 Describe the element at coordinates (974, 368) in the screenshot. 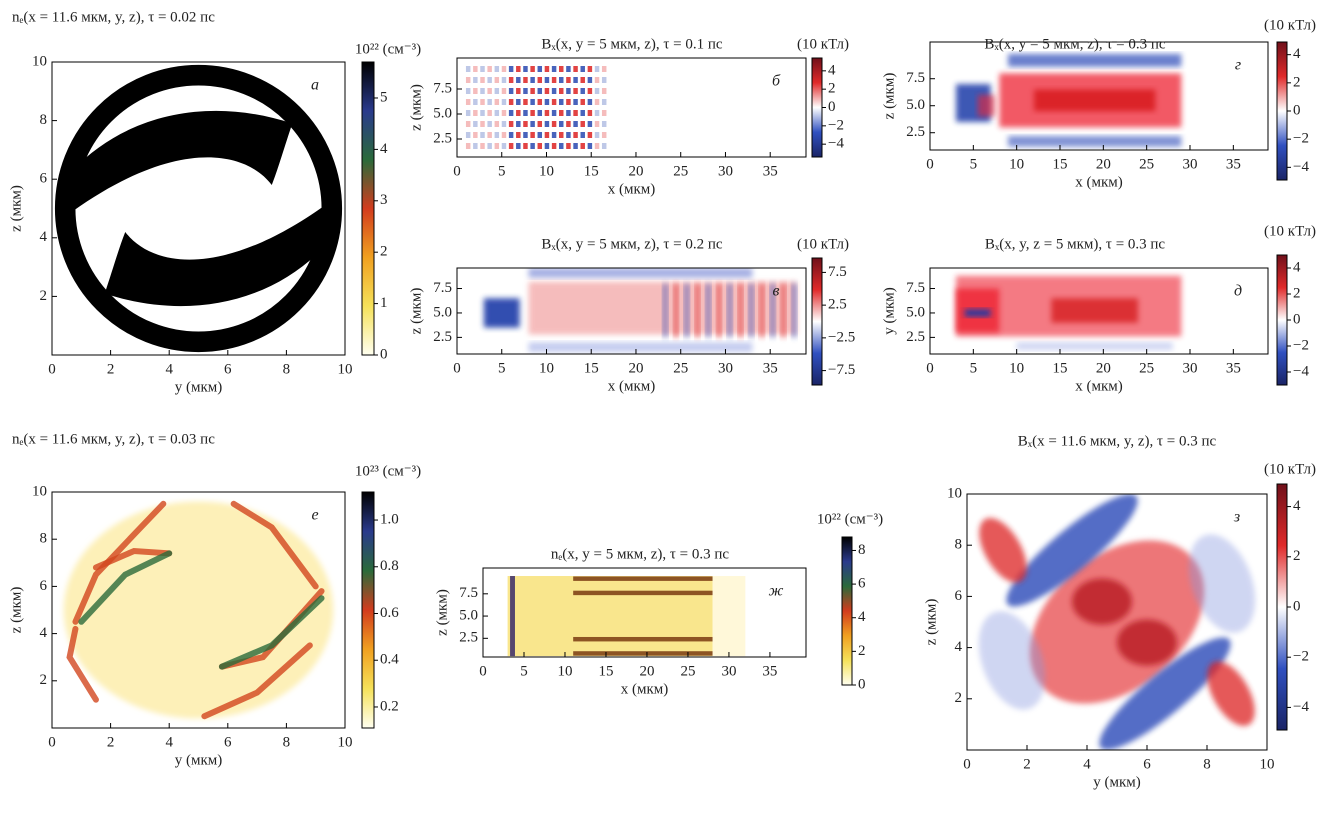

I see `x-tick-label: 5` at that location.